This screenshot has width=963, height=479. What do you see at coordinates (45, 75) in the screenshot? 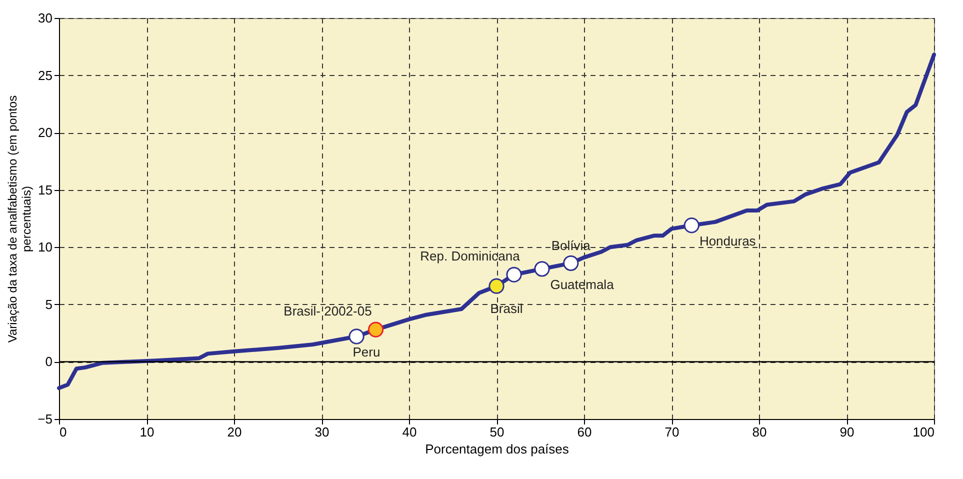
I see `y-tick-label: 25` at bounding box center [45, 75].